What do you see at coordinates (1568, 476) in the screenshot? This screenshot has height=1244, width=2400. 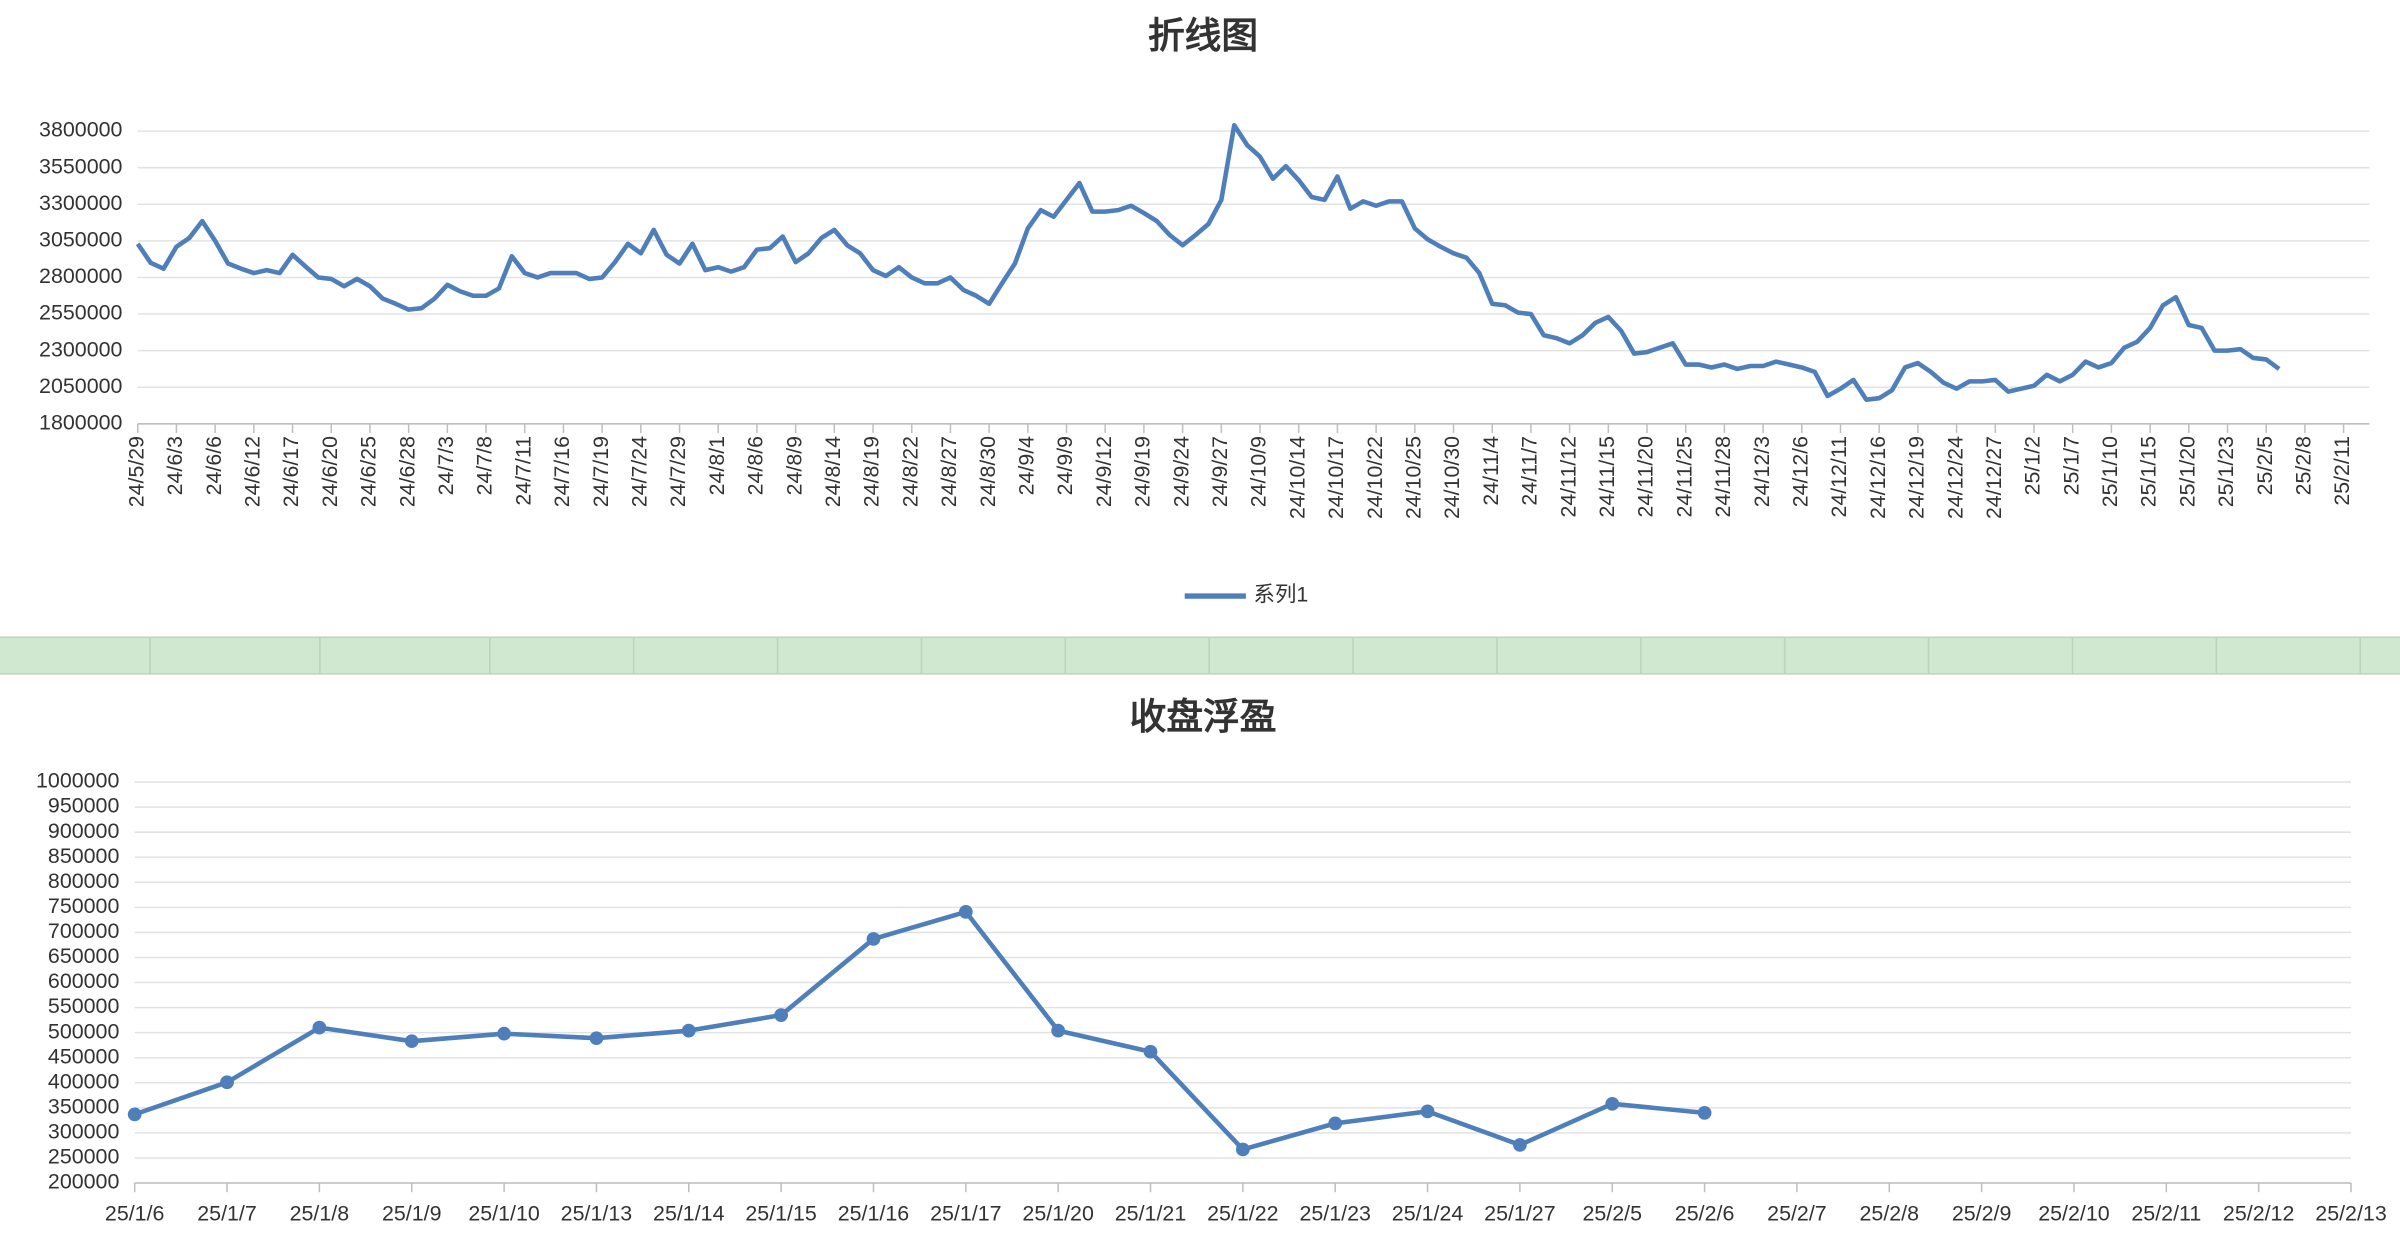 I see `x-tick-label: 24/11/12` at bounding box center [1568, 476].